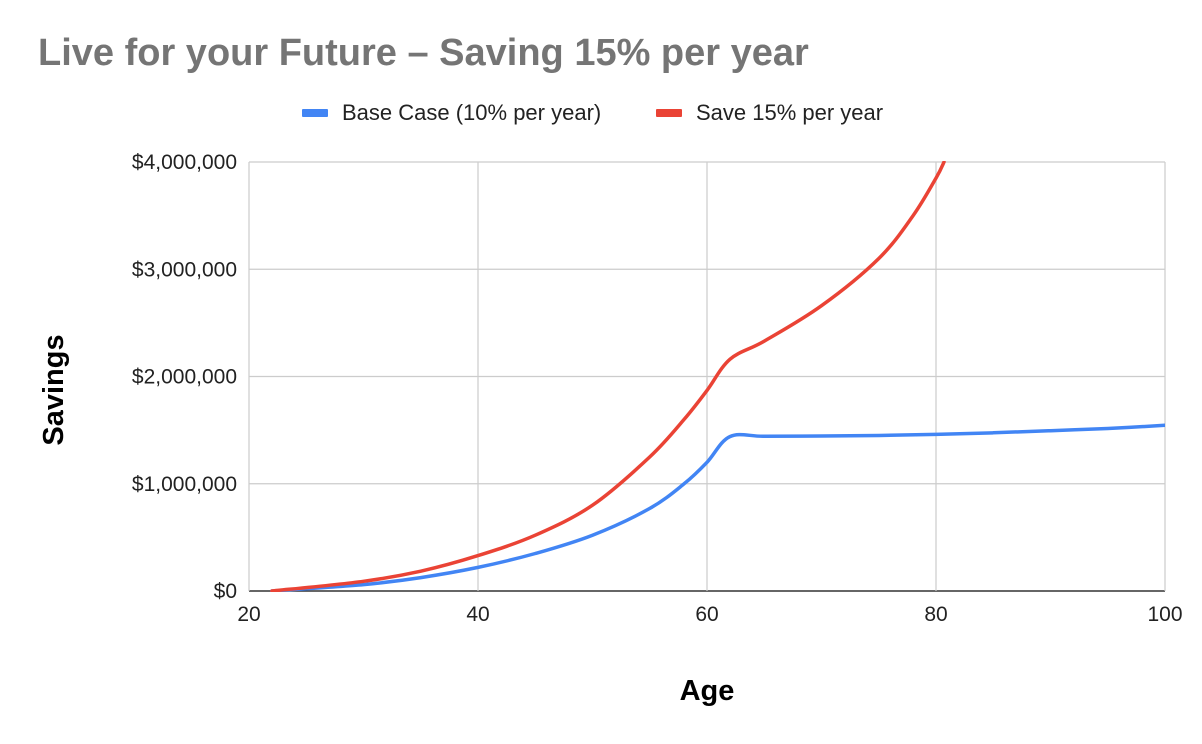 The width and height of the screenshot is (1202, 744). I want to click on x-tick-label: 20, so click(248, 614).